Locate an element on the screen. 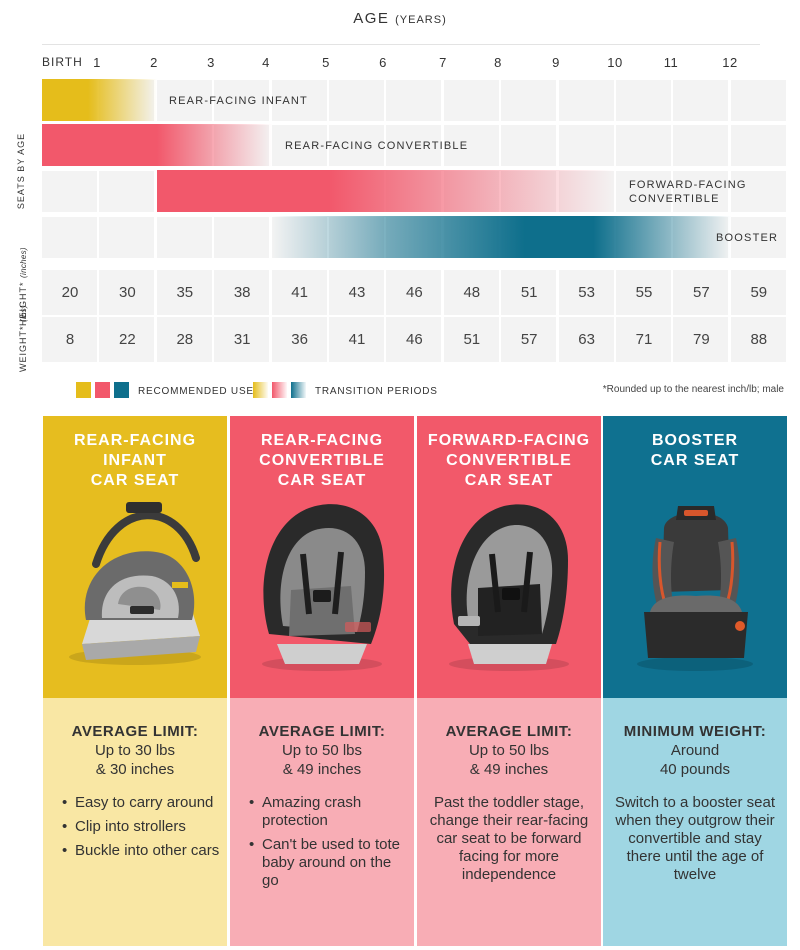  column-title-line: INFANT is located at coordinates (135, 460).